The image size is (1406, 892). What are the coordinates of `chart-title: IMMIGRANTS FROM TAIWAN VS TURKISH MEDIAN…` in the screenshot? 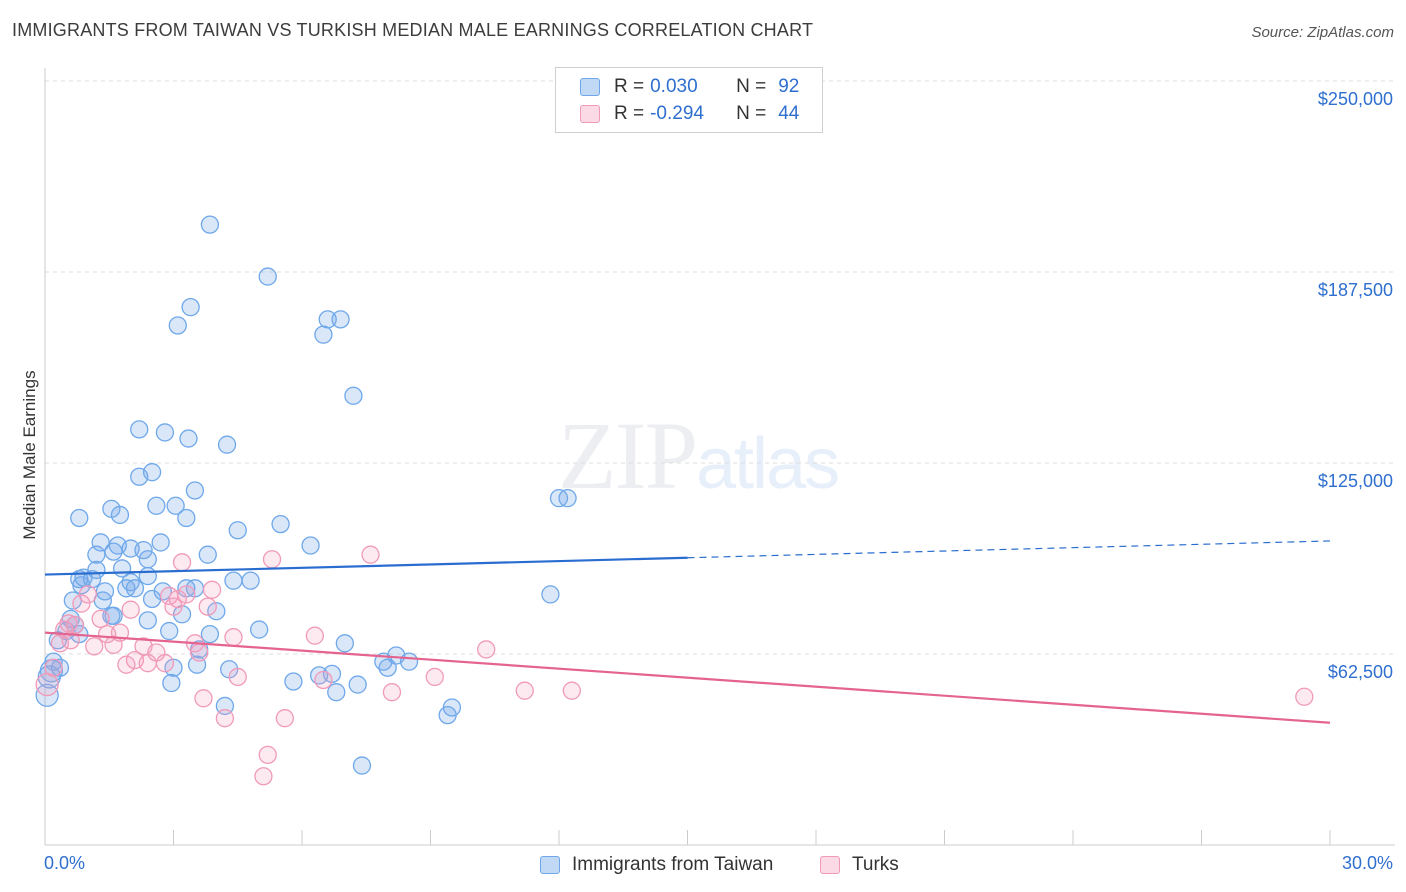 It's located at (413, 30).